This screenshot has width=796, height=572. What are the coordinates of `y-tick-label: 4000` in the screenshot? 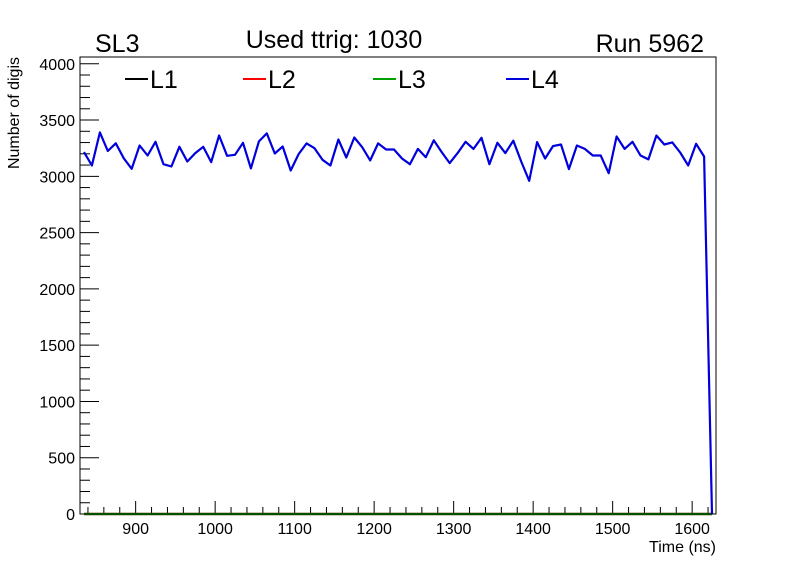 It's located at (57, 65).